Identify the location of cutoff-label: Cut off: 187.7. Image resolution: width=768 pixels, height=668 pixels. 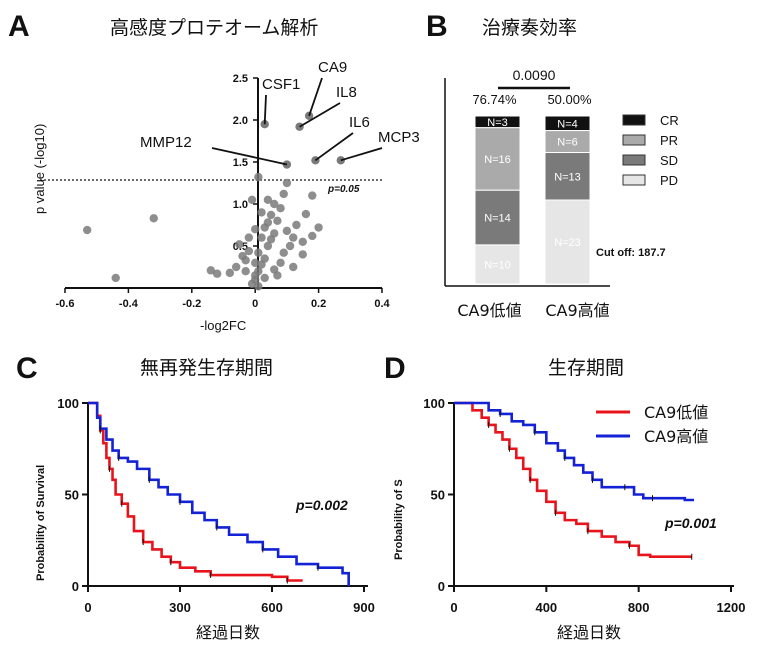
(631, 253).